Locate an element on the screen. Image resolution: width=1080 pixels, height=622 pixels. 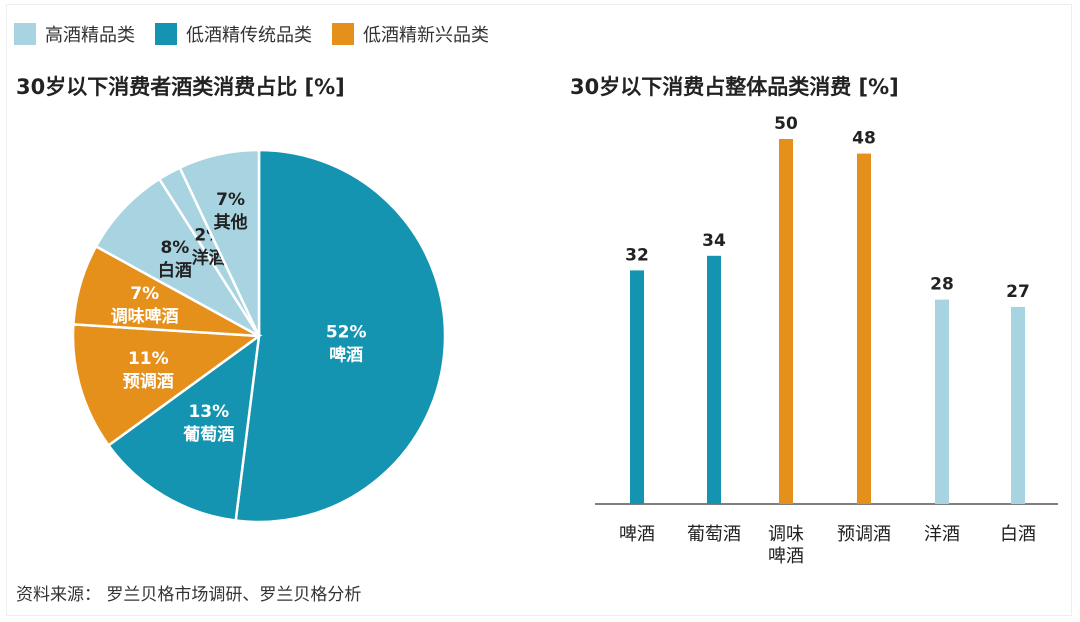
bar-chart-title: 30岁以下消费占整体品类消费 [%] is located at coordinates (734, 87).